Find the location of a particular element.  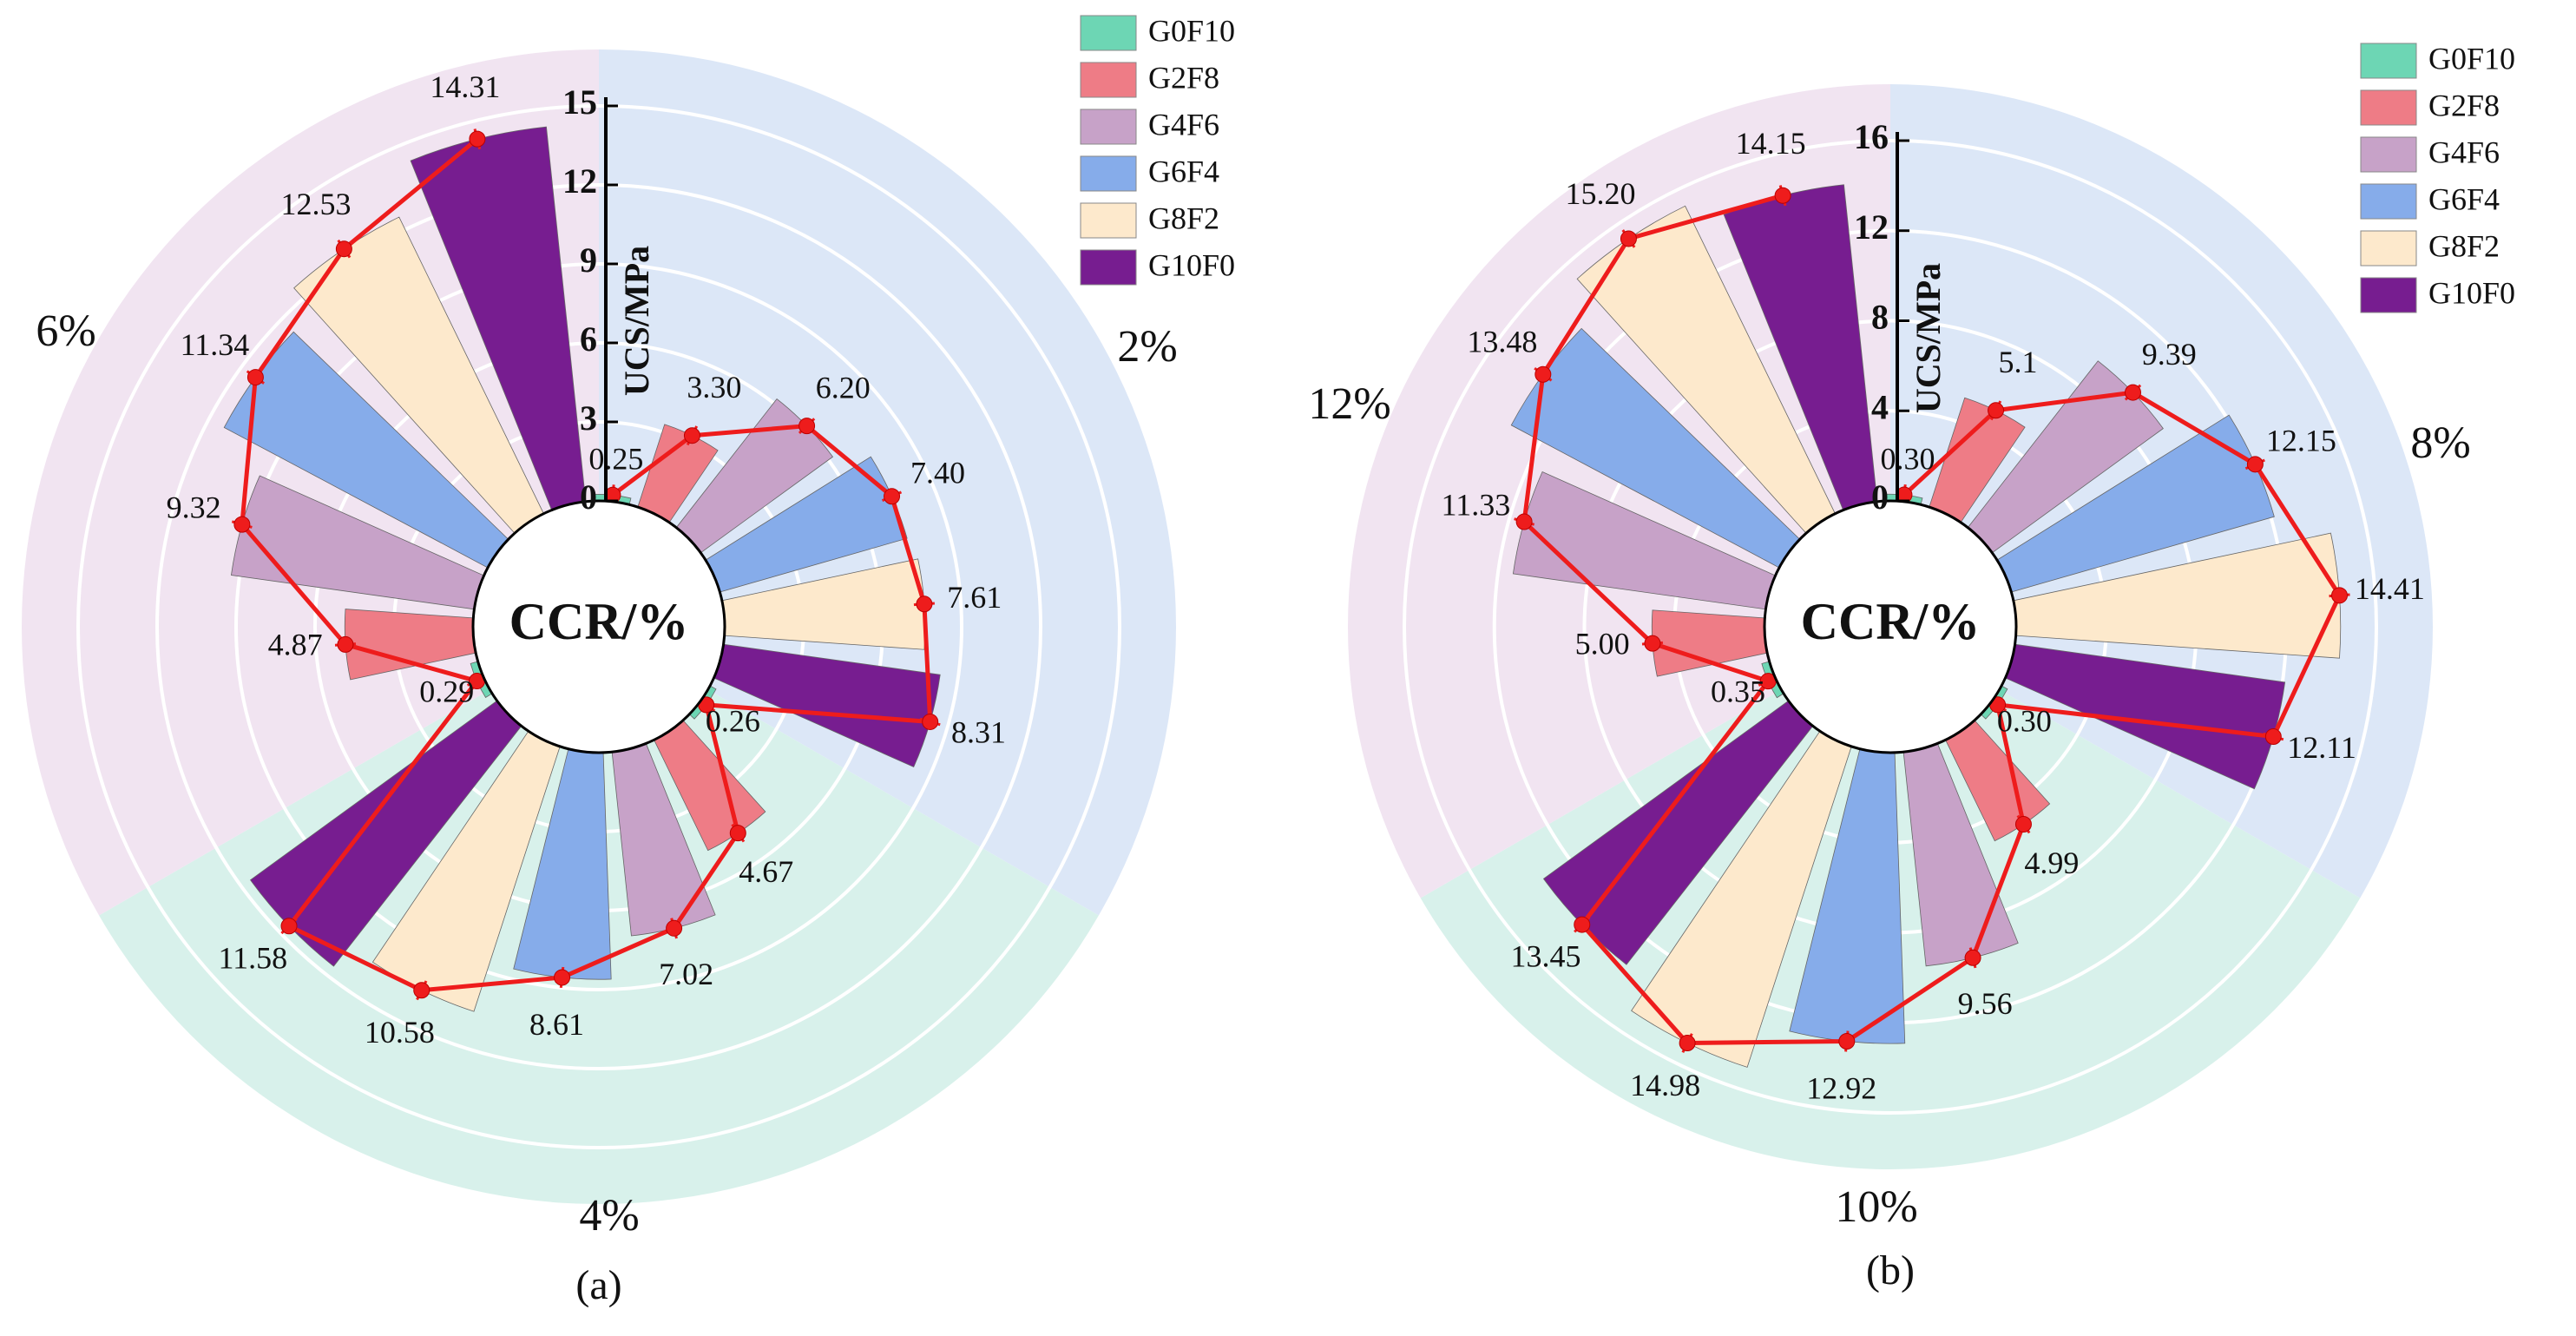

data-label: 0.25 is located at coordinates (615, 459).